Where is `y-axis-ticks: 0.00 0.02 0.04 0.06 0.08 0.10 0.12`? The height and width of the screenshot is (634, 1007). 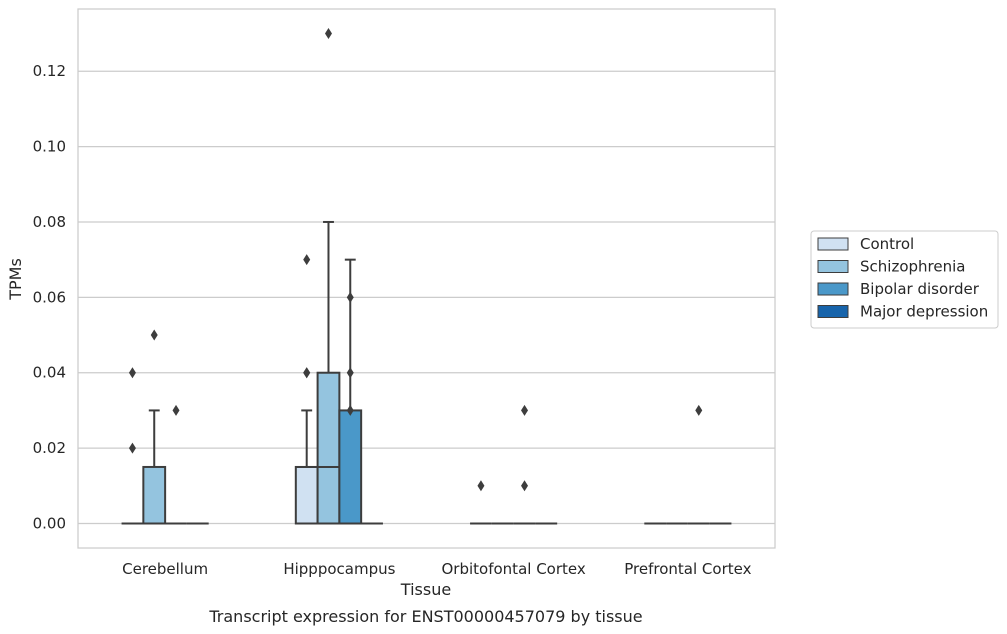 y-axis-ticks: 0.00 0.02 0.04 0.06 0.08 0.10 0.12 is located at coordinates (49, 297).